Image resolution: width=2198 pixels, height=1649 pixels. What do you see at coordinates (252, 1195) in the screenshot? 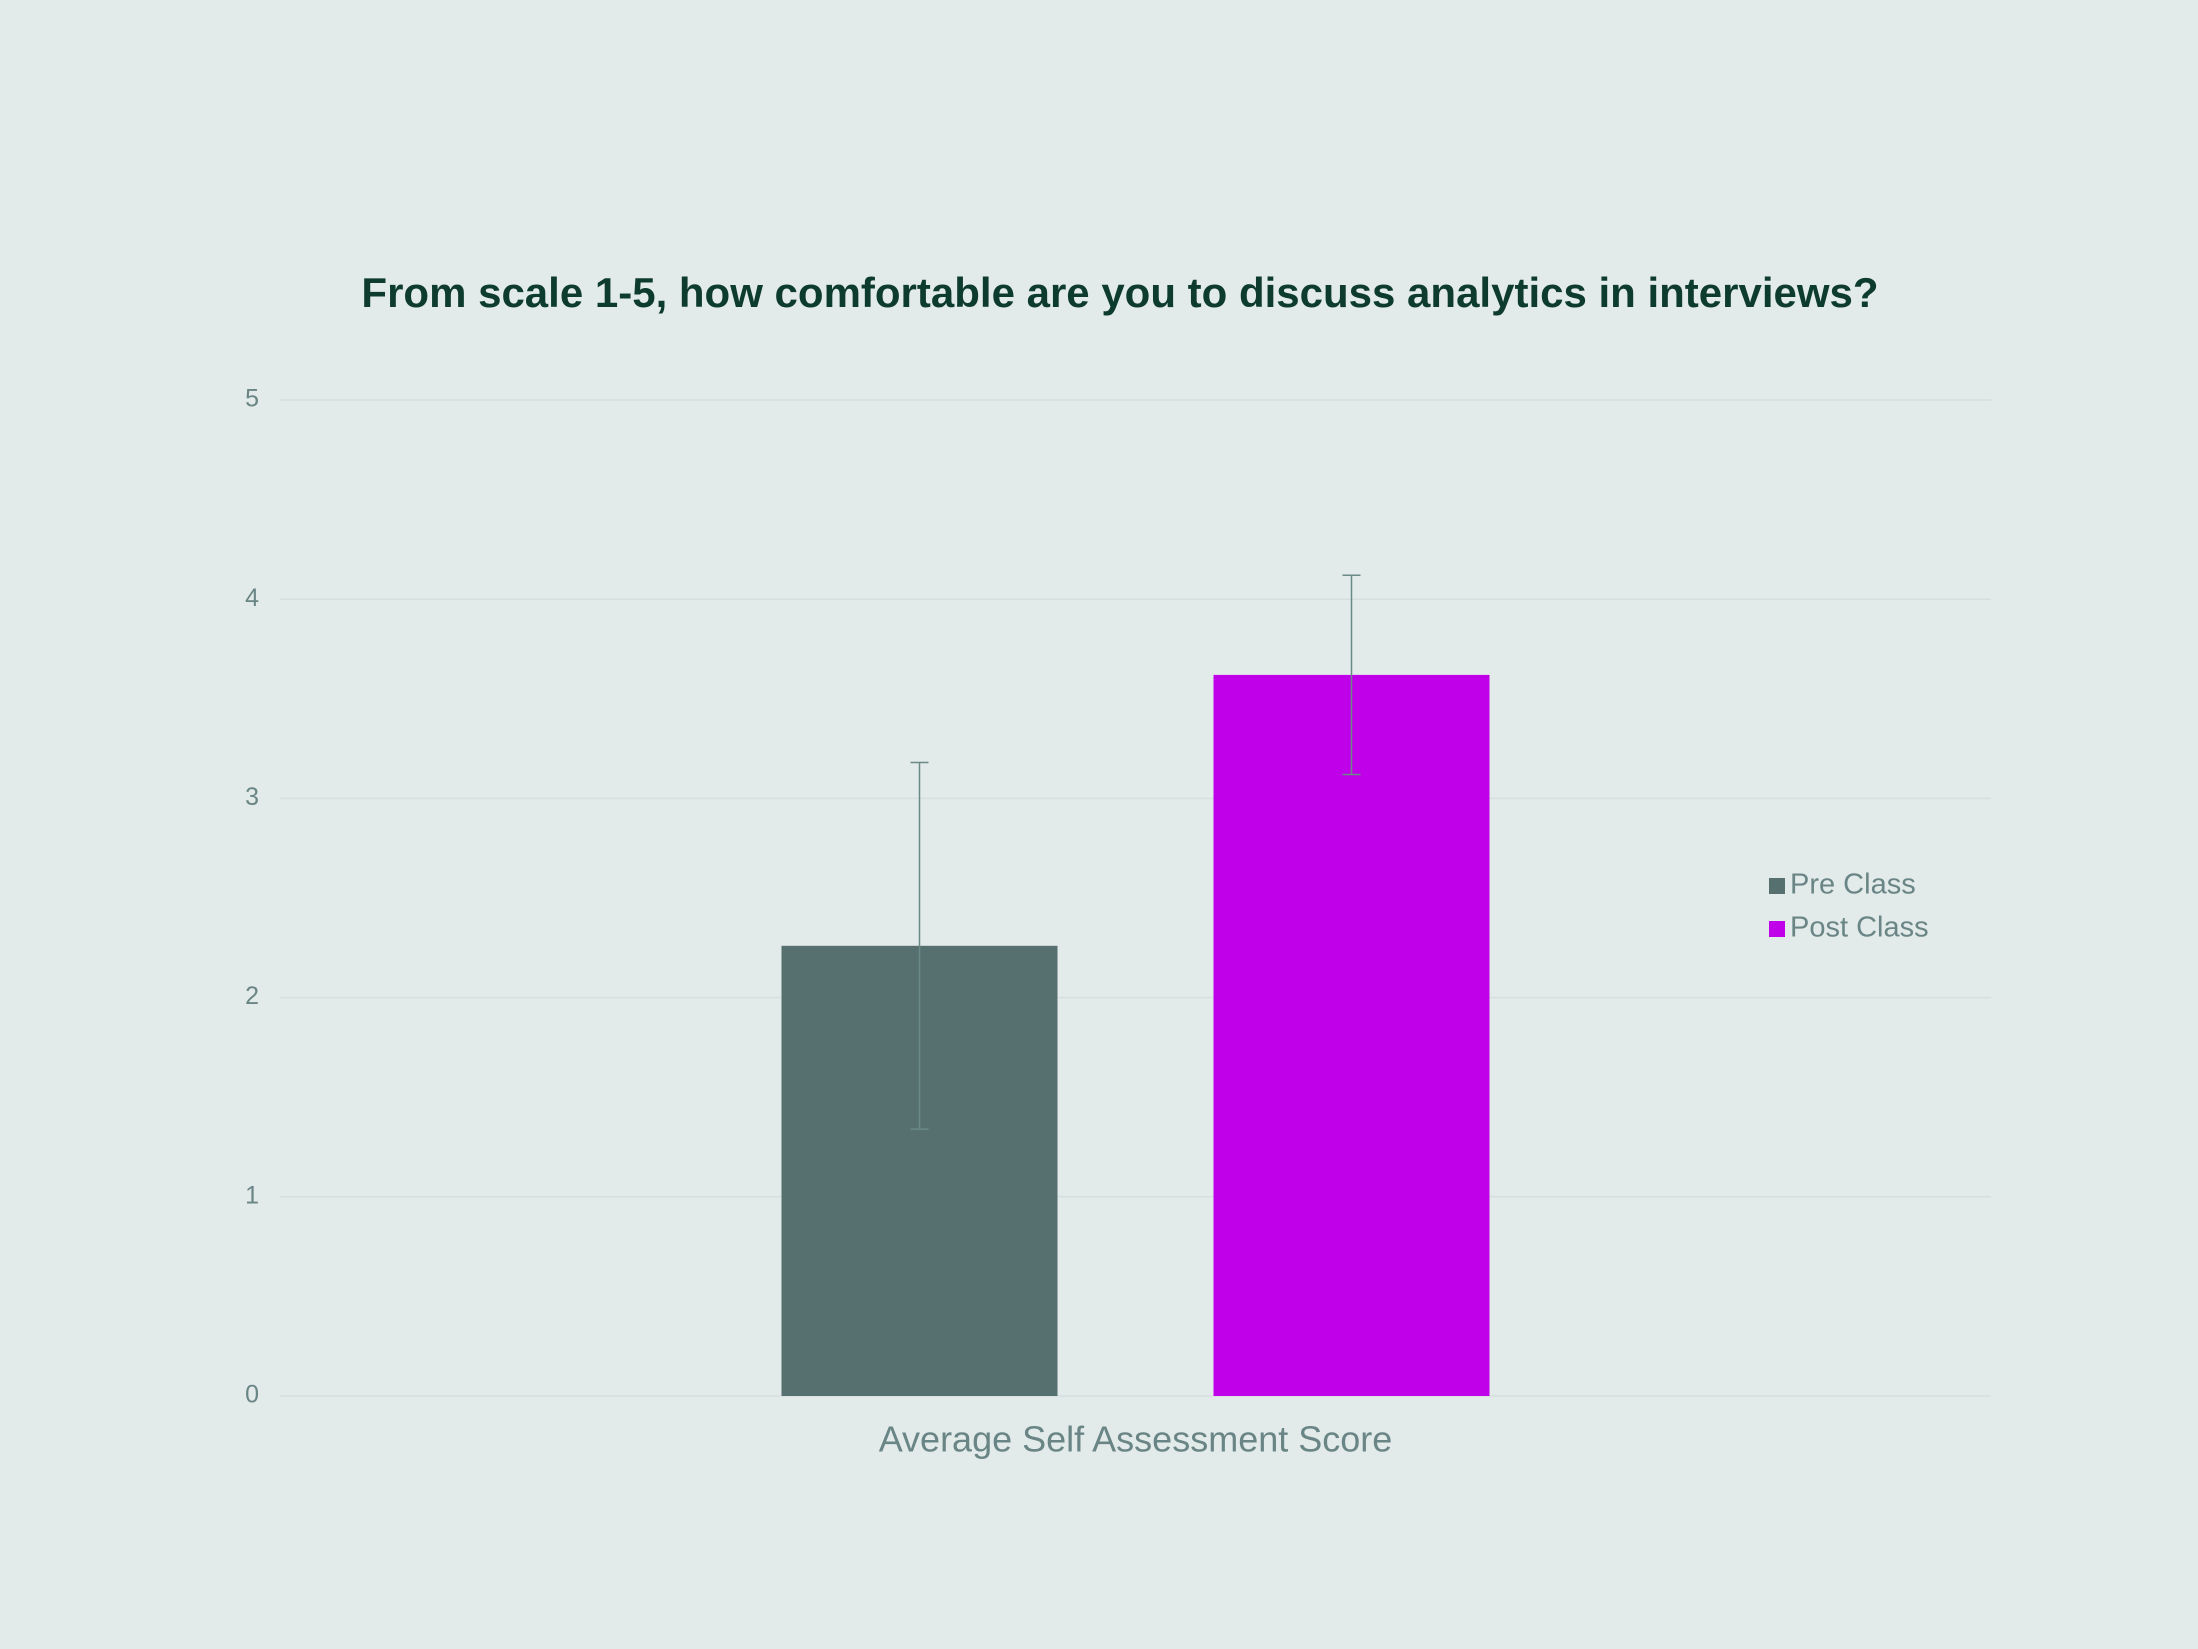
I see `y-tick-label: 1` at bounding box center [252, 1195].